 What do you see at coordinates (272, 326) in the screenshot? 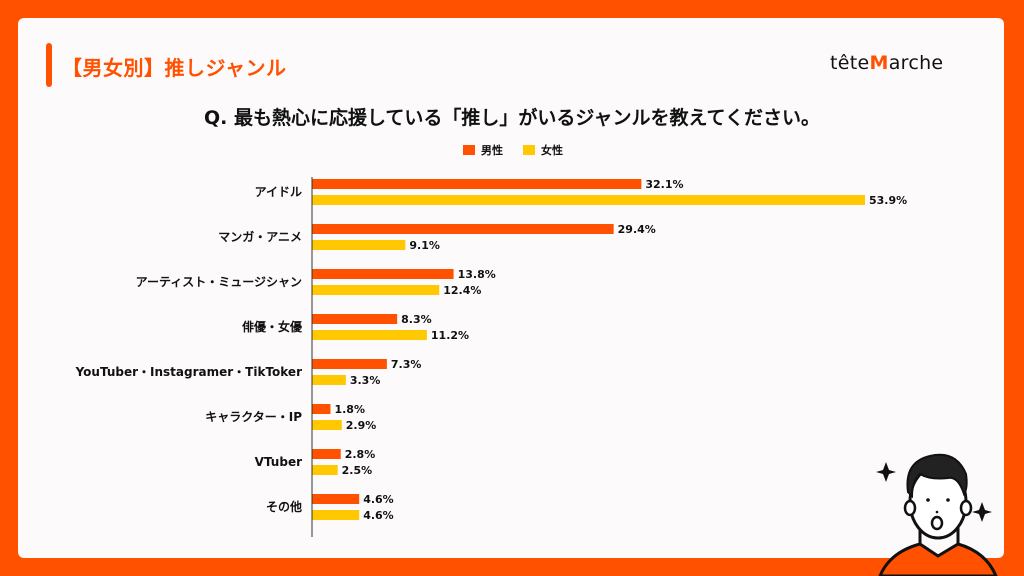
I see `category-label: 俳優・女優` at bounding box center [272, 326].